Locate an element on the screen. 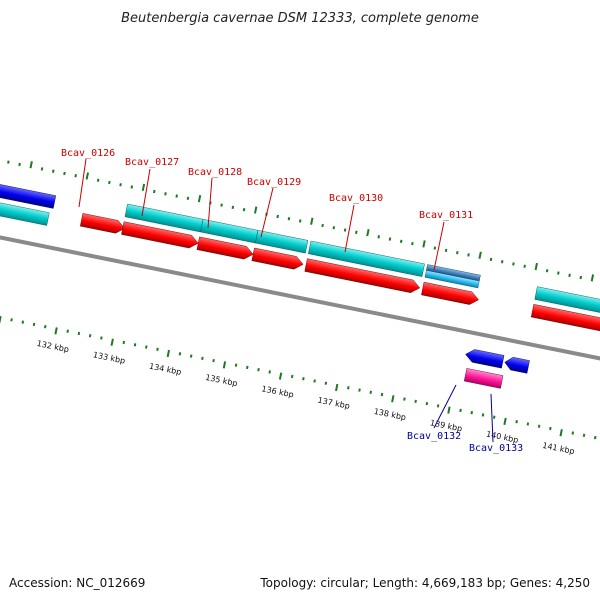 Image resolution: width=600 pixels, height=600 pixels. scale-tick-label: 132 kbp is located at coordinates (53, 346).